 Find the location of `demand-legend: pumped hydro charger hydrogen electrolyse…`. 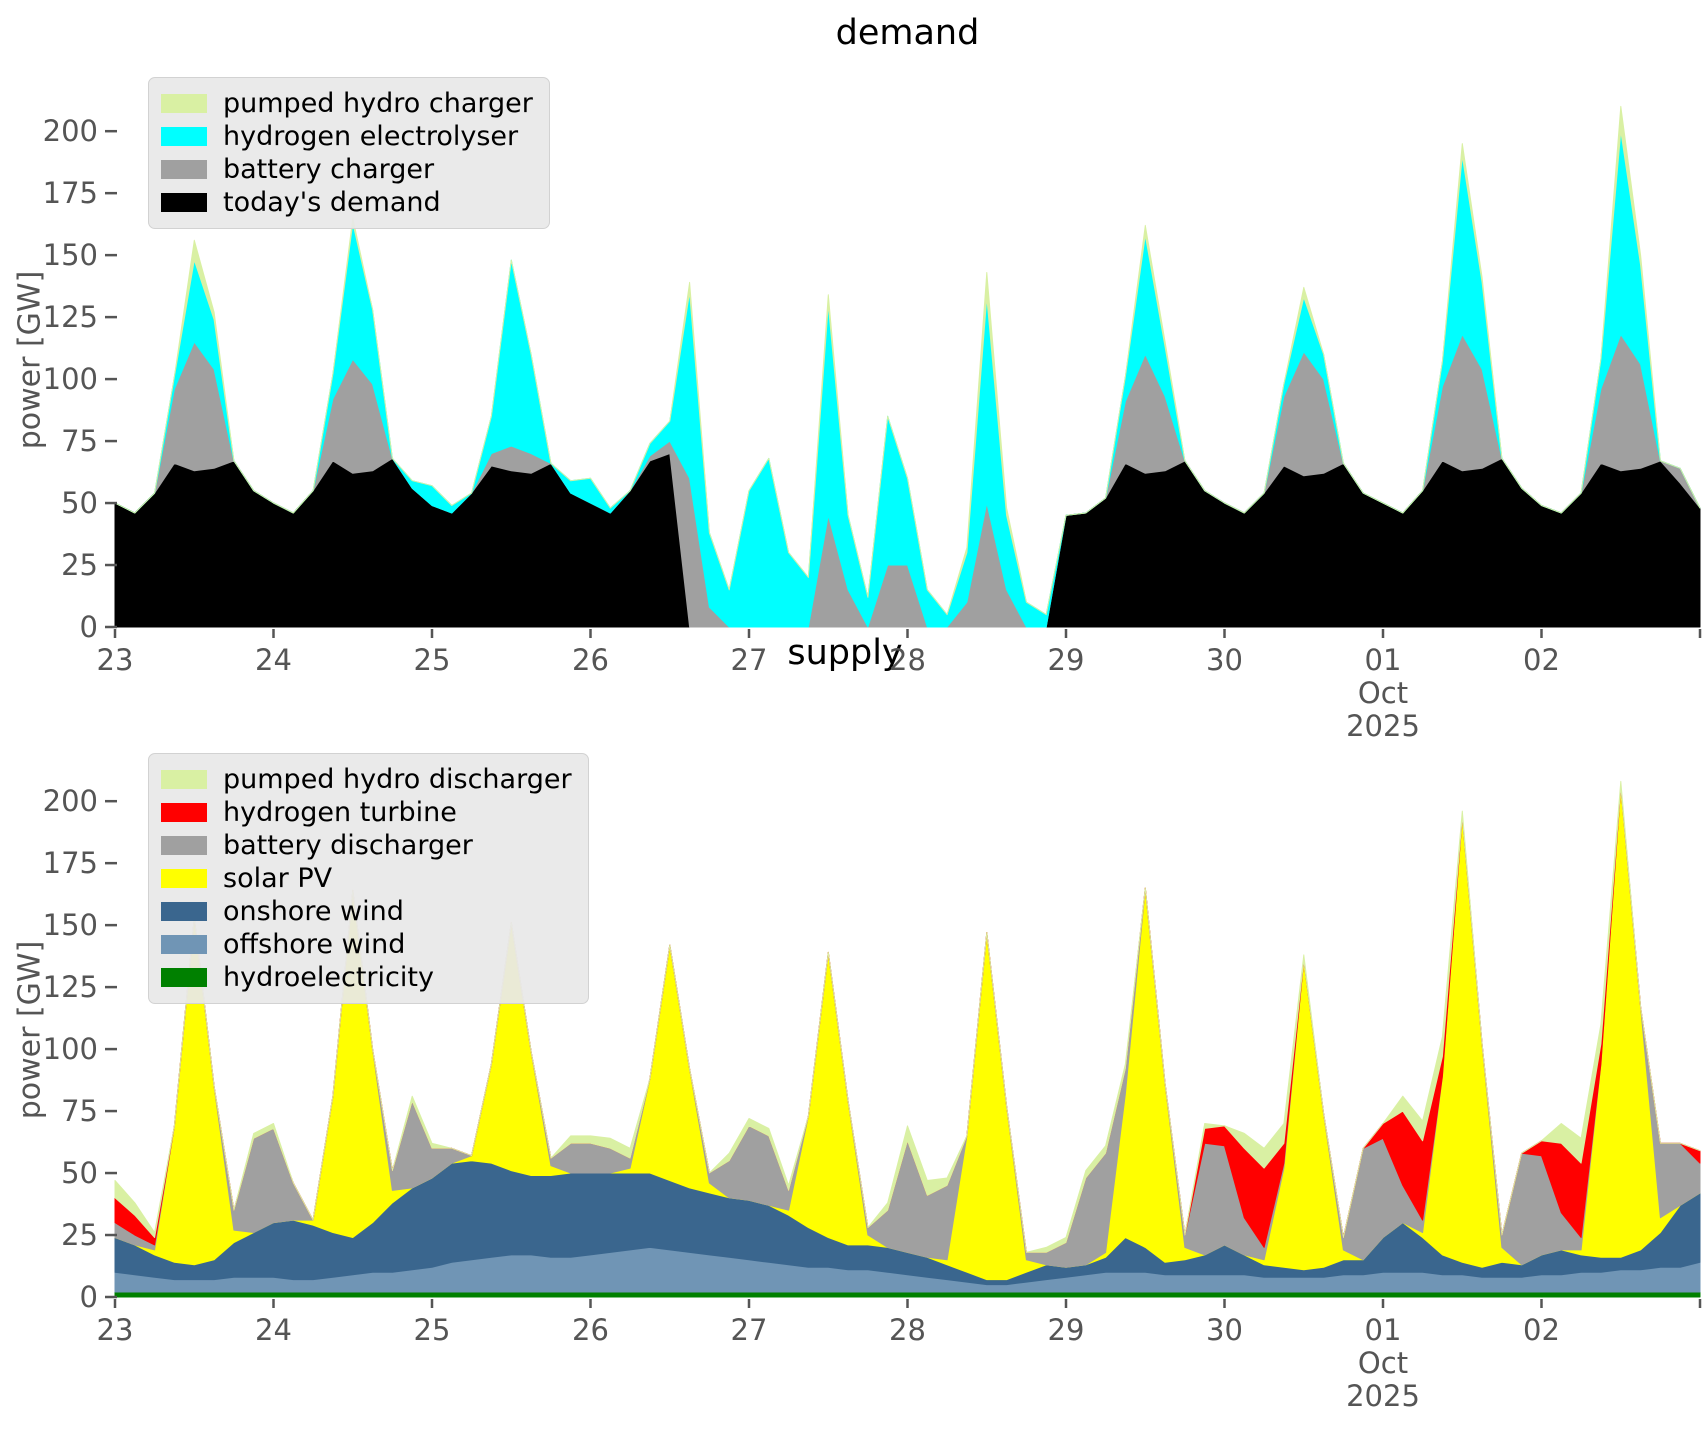

demand-legend: pumped hydro charger hydrogen electrolyse… is located at coordinates (349, 153).